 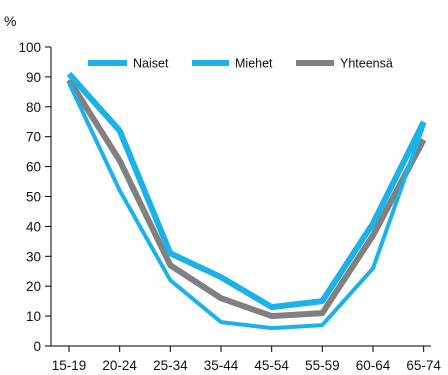 I want to click on y-tick-label: 90, so click(x=33, y=77).